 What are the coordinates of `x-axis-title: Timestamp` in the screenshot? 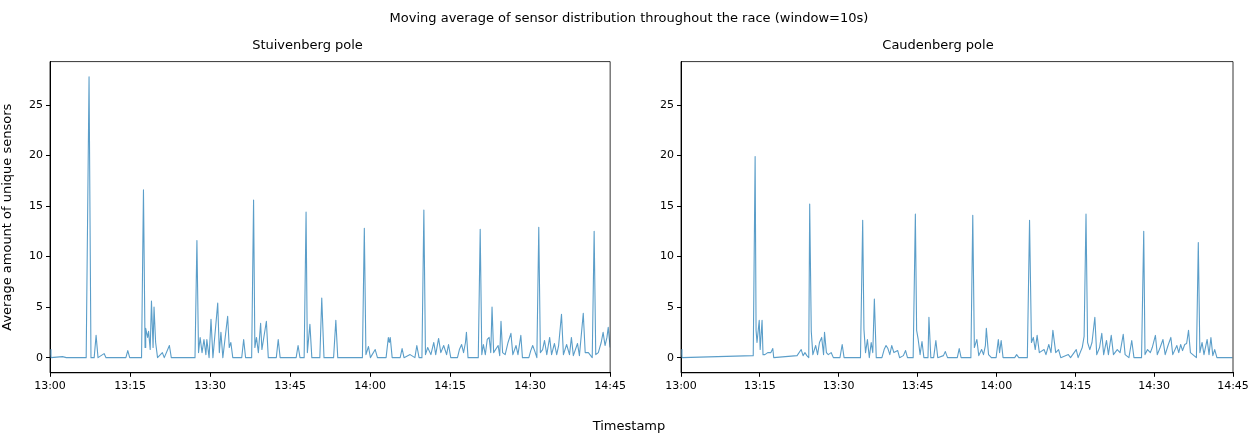 It's located at (629, 425).